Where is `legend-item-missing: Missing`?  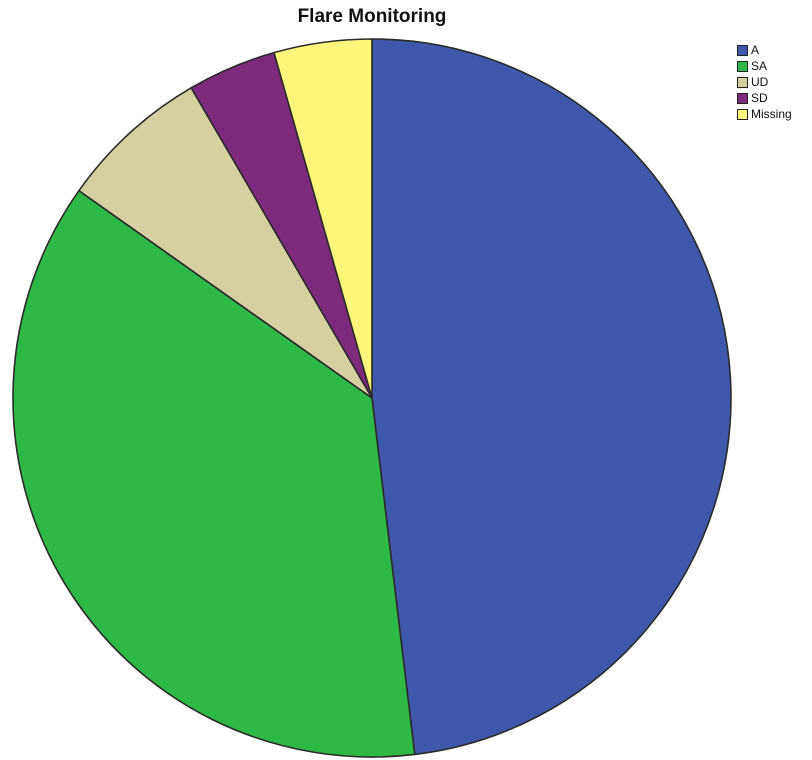 legend-item-missing: Missing is located at coordinates (764, 114).